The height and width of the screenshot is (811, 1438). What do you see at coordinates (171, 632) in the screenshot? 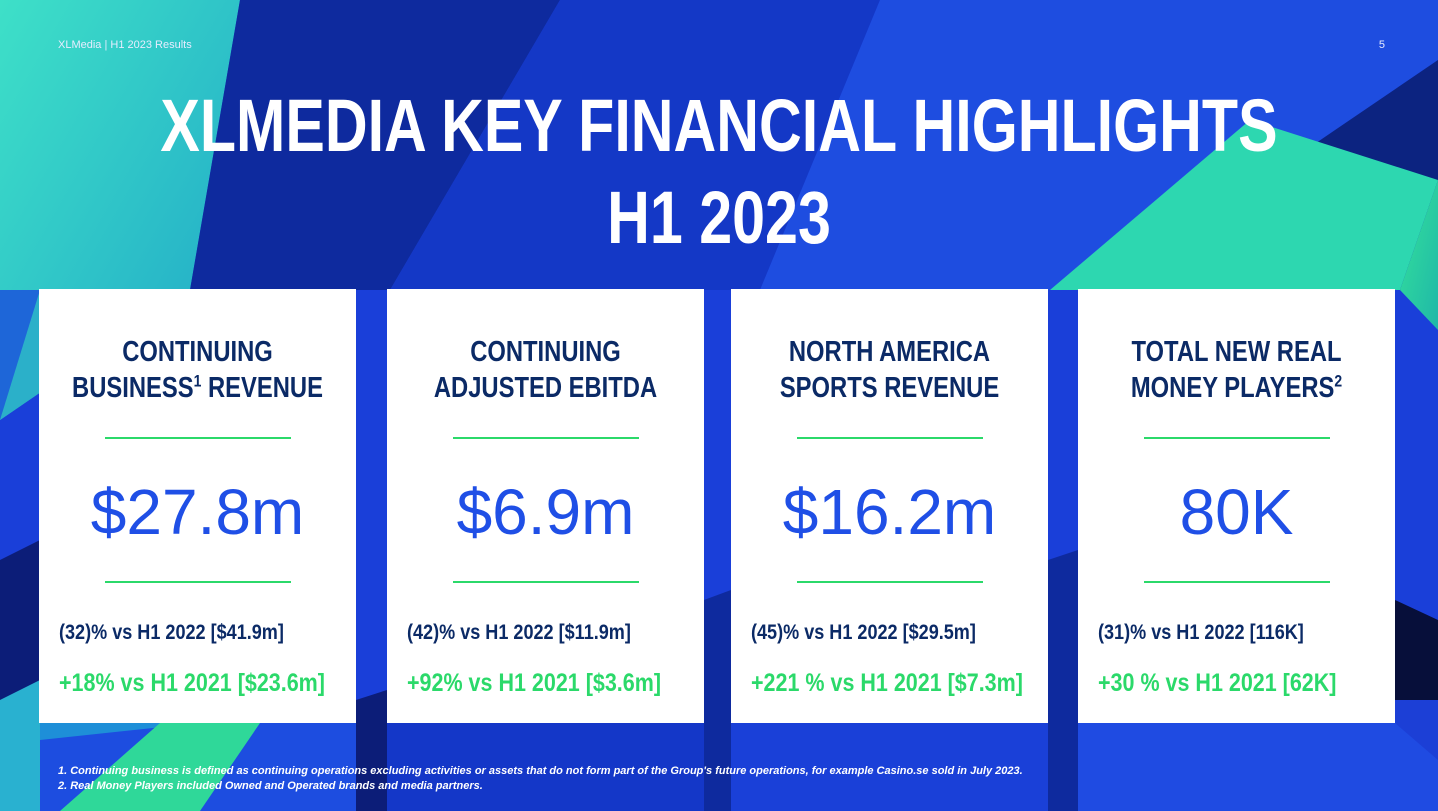
I see `comparison-h1-2022: (32)% vs H1 2022 [$41.9m]` at bounding box center [171, 632].